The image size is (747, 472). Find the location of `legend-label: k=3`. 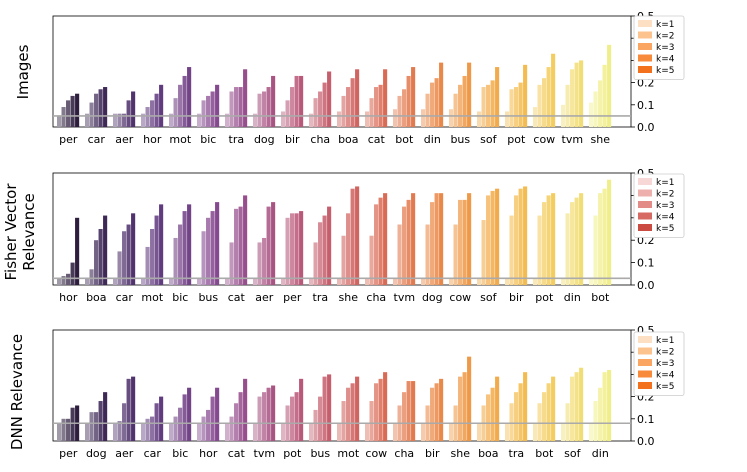

legend-label: k=3 is located at coordinates (665, 48).